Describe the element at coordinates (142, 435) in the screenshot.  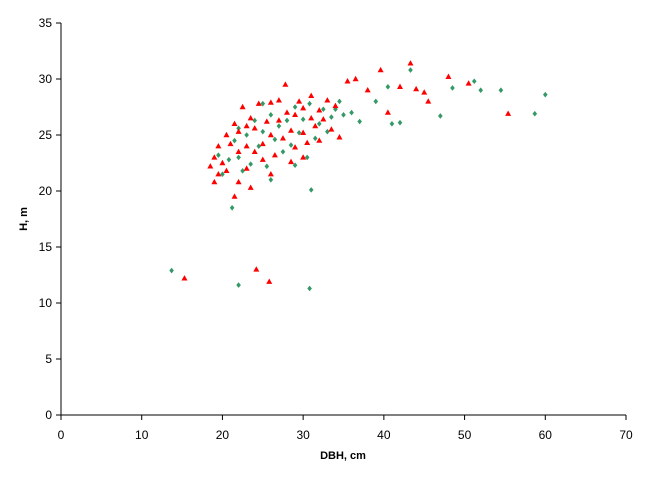
I see `x-tick-label: 10` at that location.